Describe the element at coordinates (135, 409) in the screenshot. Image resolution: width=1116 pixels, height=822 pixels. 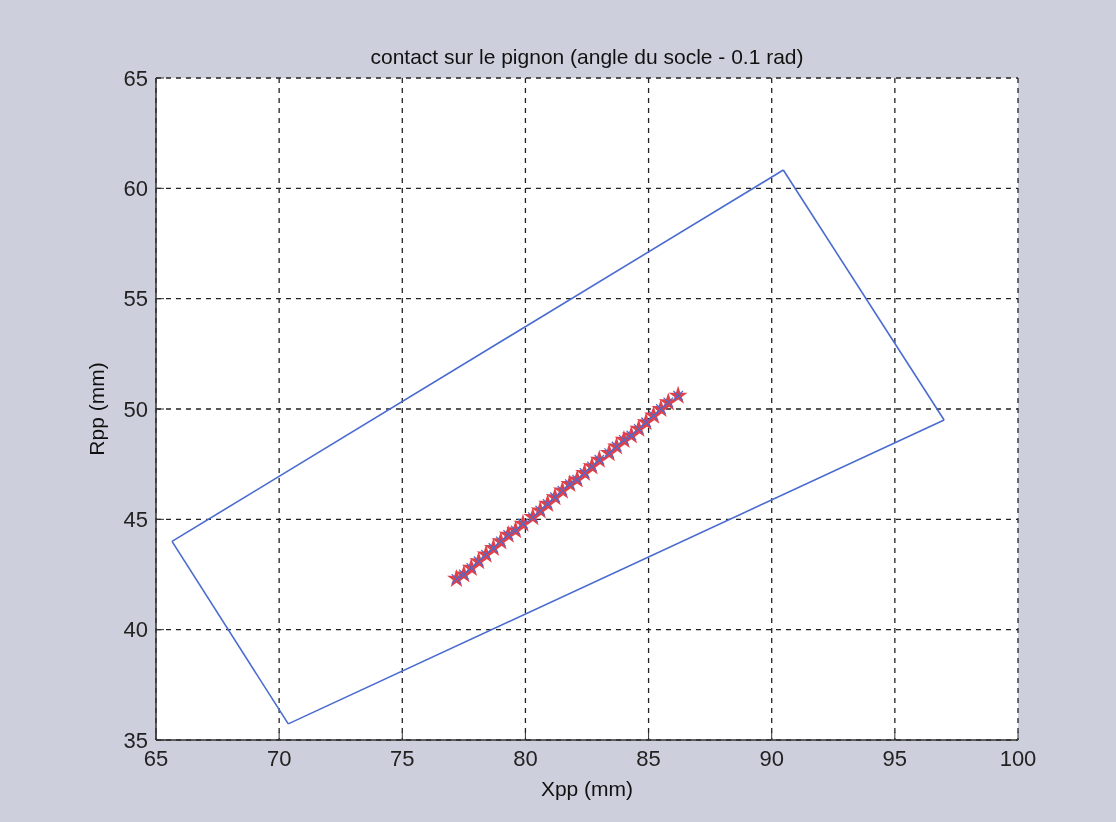
I see `y-tick-label: 50` at that location.